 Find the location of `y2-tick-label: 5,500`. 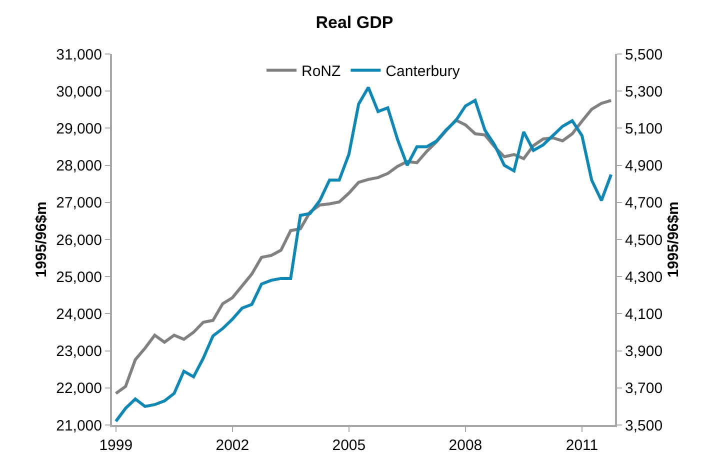

y2-tick-label: 5,500 is located at coordinates (644, 55).